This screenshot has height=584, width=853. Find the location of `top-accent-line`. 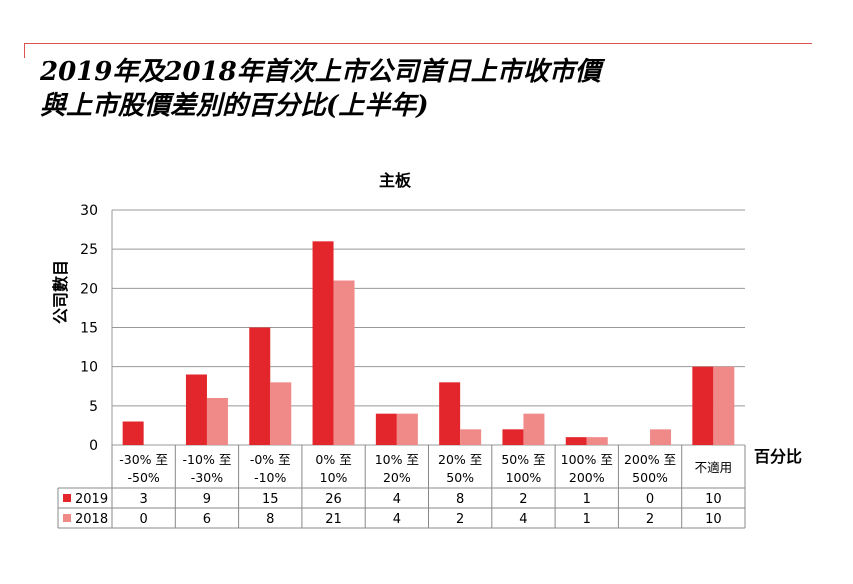

top-accent-line is located at coordinates (418, 43).